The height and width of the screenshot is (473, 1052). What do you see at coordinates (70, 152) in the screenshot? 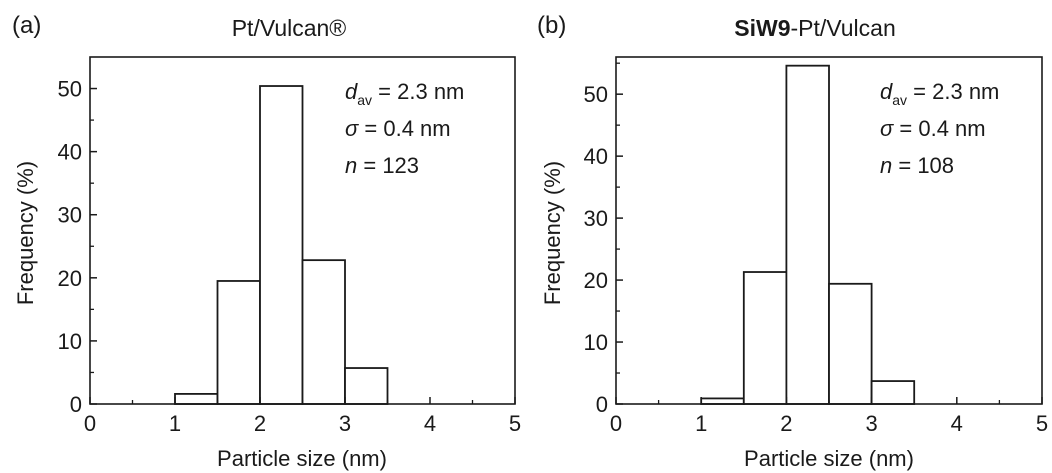
I see `panel-a-y-tick-label: 40` at bounding box center [70, 152].